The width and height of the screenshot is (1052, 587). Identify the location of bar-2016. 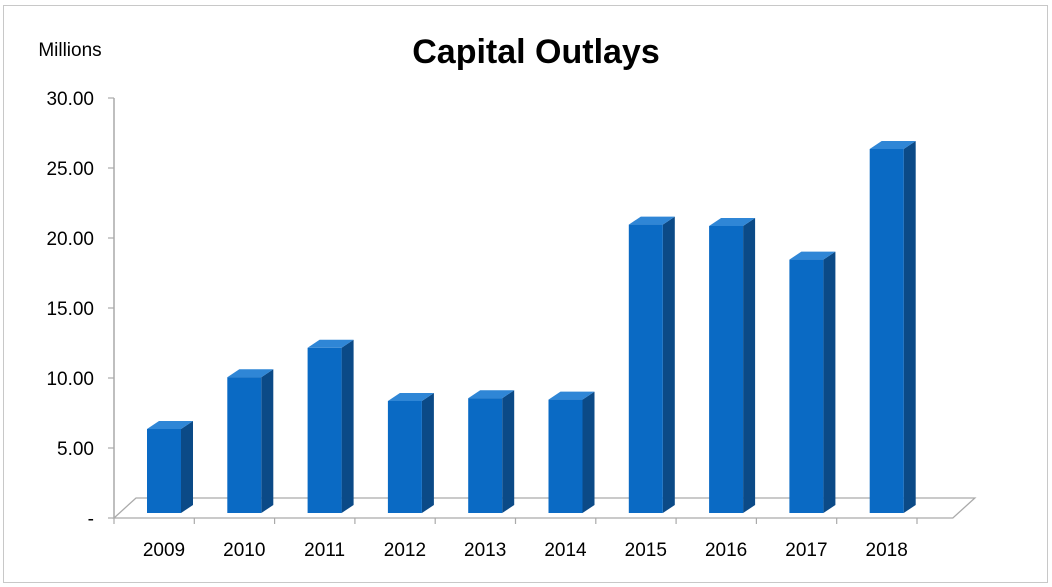
(732, 365).